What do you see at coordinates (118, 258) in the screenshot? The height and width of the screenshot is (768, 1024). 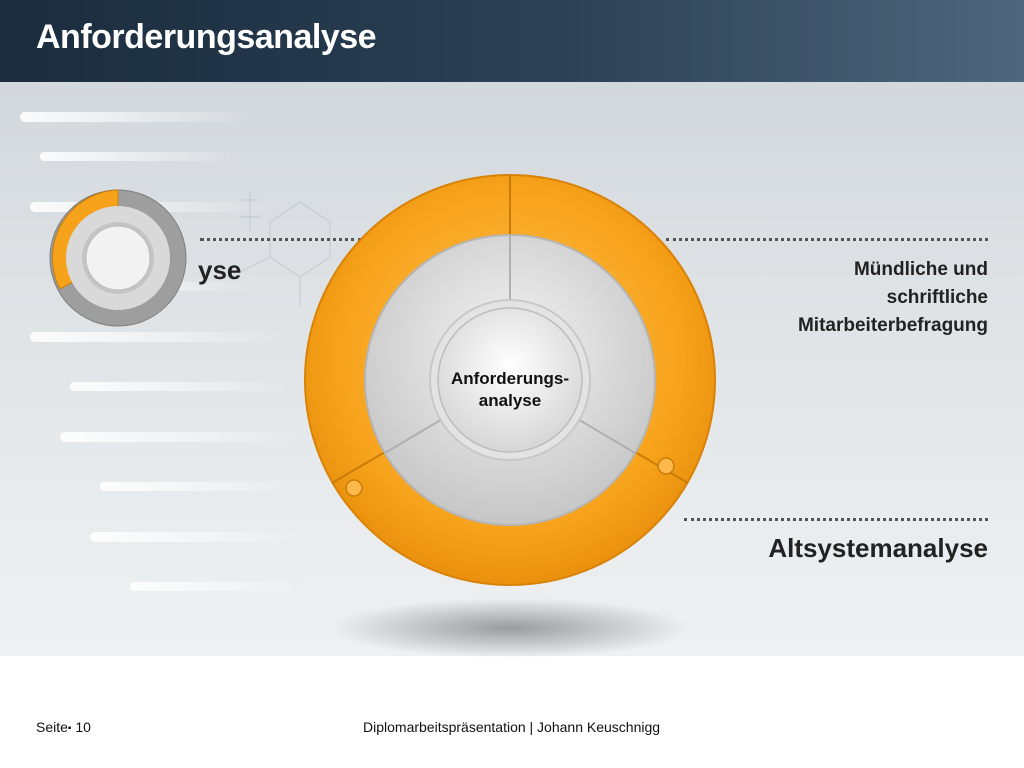 I see `small-ring-diagram` at bounding box center [118, 258].